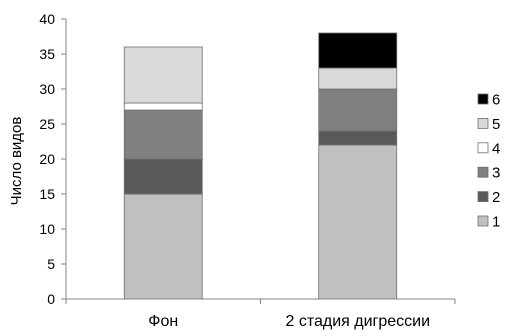 This screenshot has height=336, width=505. What do you see at coordinates (163, 321) in the screenshot?
I see `x-tick-label: Фон` at bounding box center [163, 321].